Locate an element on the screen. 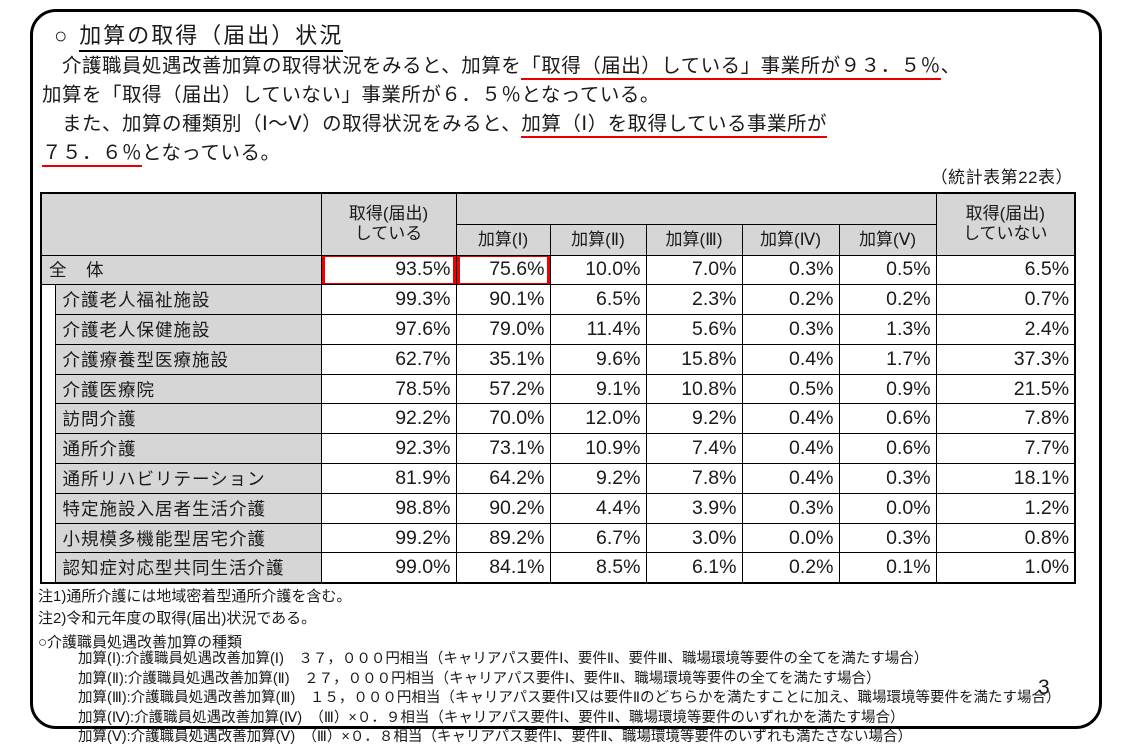 The width and height of the screenshot is (1133, 748). cell-kasan1-highlighted: 75.6% is located at coordinates (503, 270).